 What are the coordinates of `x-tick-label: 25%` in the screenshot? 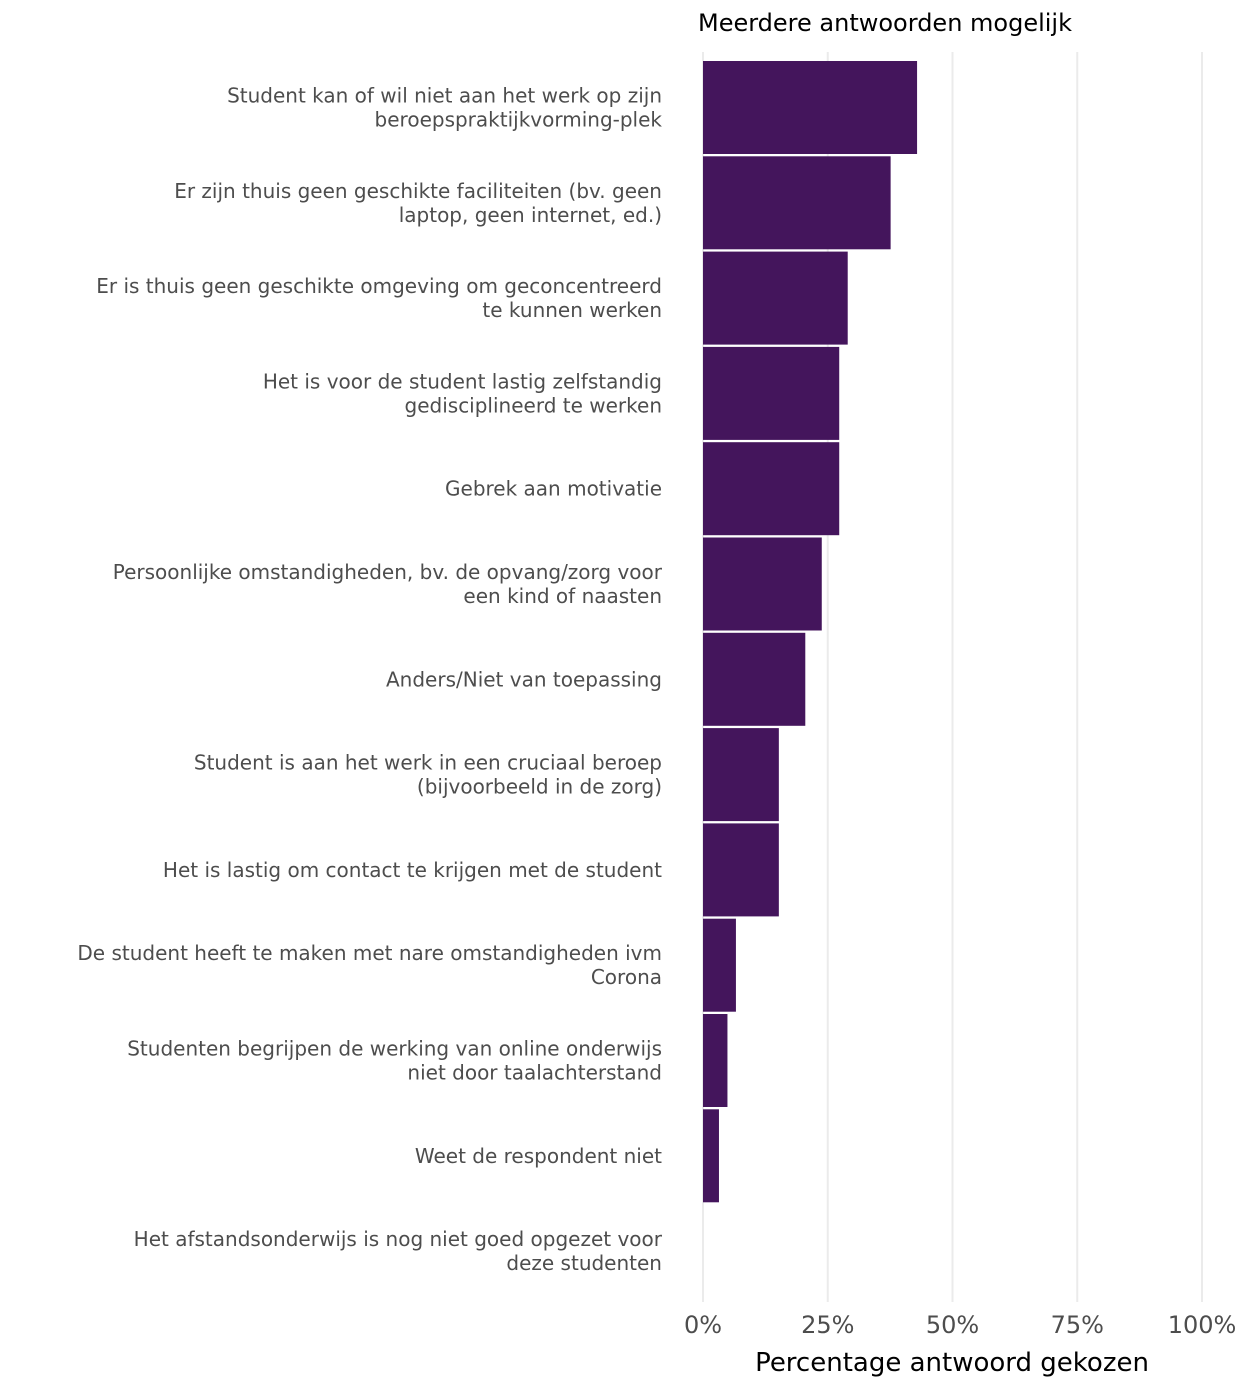 It's located at (827, 1325).